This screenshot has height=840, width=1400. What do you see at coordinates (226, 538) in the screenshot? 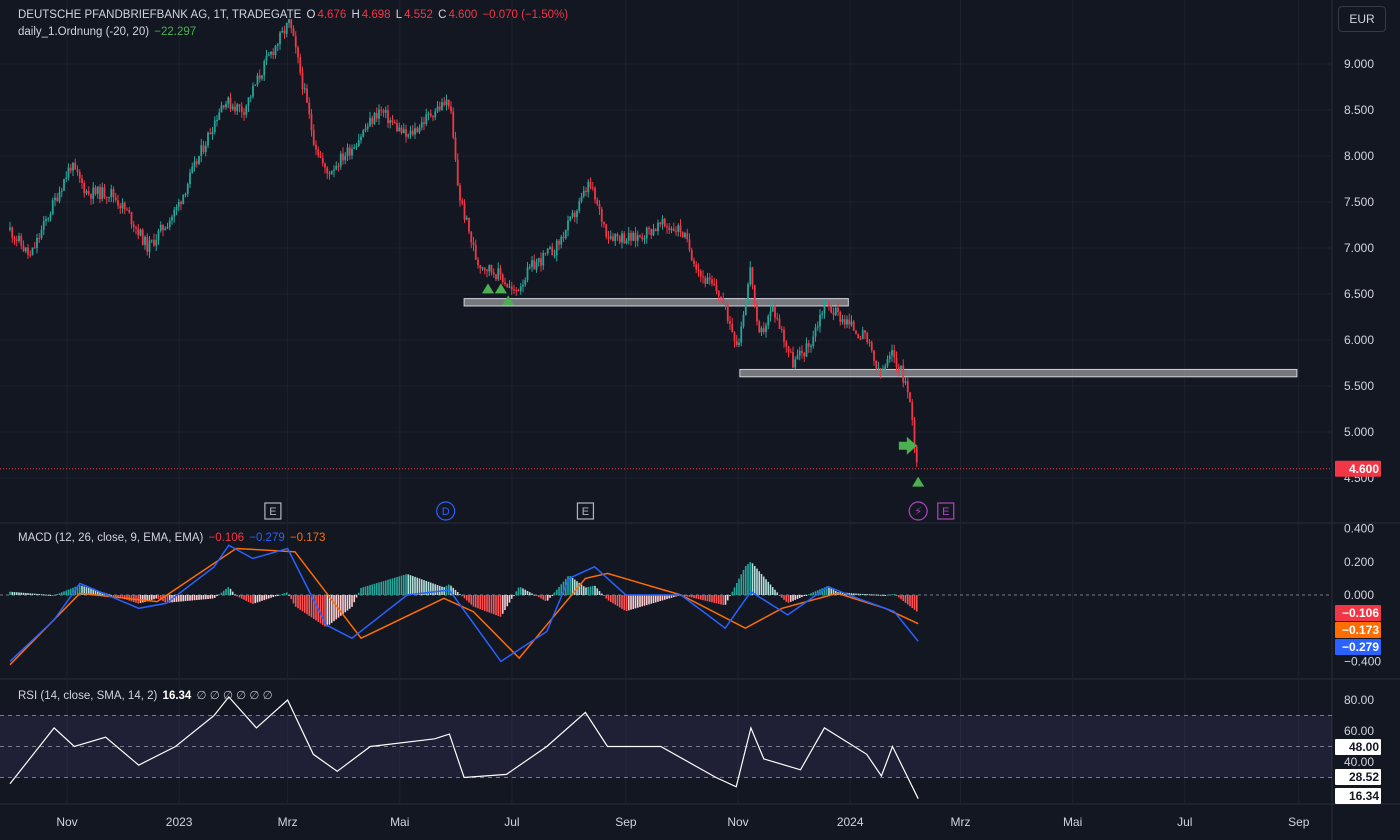
I see `macd-hist-value: −0.106` at bounding box center [226, 538].